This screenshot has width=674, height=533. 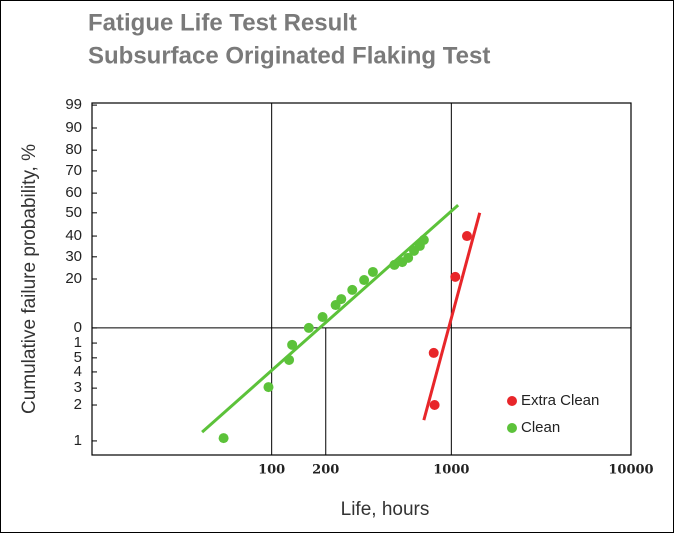 I want to click on y-tick-label: 70, so click(x=73, y=170).